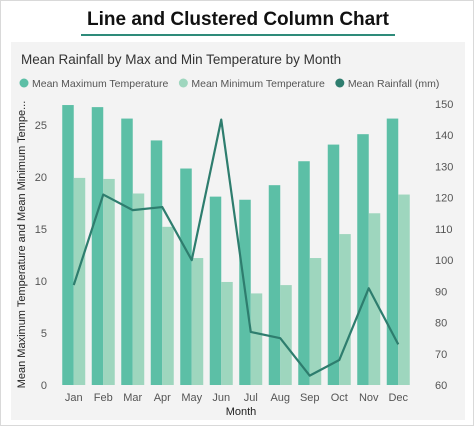  What do you see at coordinates (100, 84) in the screenshot?
I see `legend-label: Mean Maximum Temperature` at bounding box center [100, 84].